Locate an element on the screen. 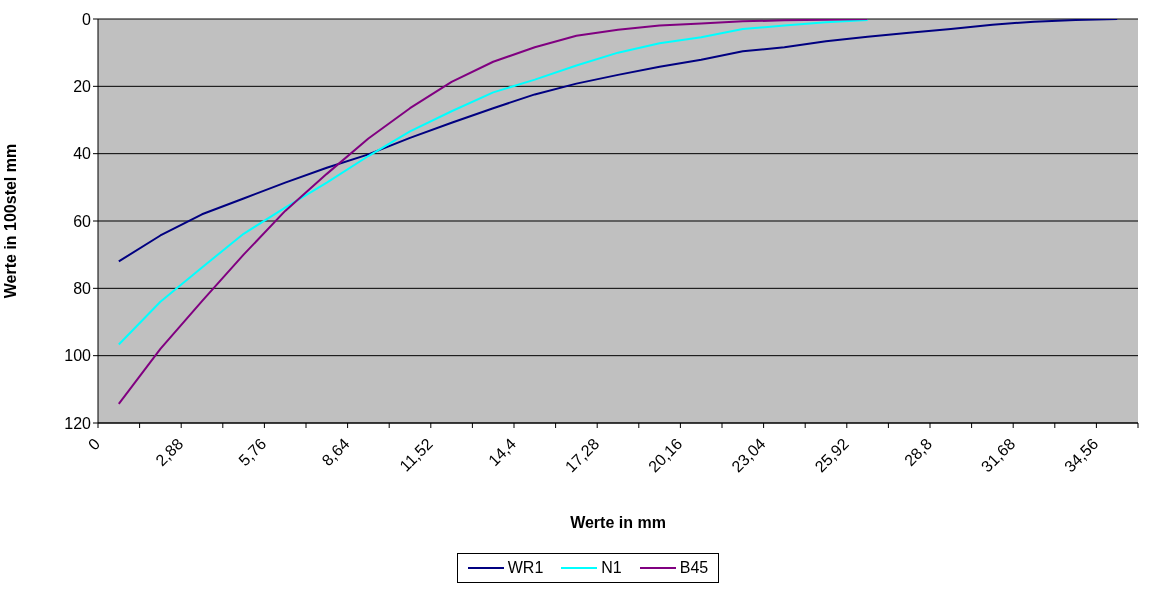  y-tick-label: 40 is located at coordinates (82, 154).